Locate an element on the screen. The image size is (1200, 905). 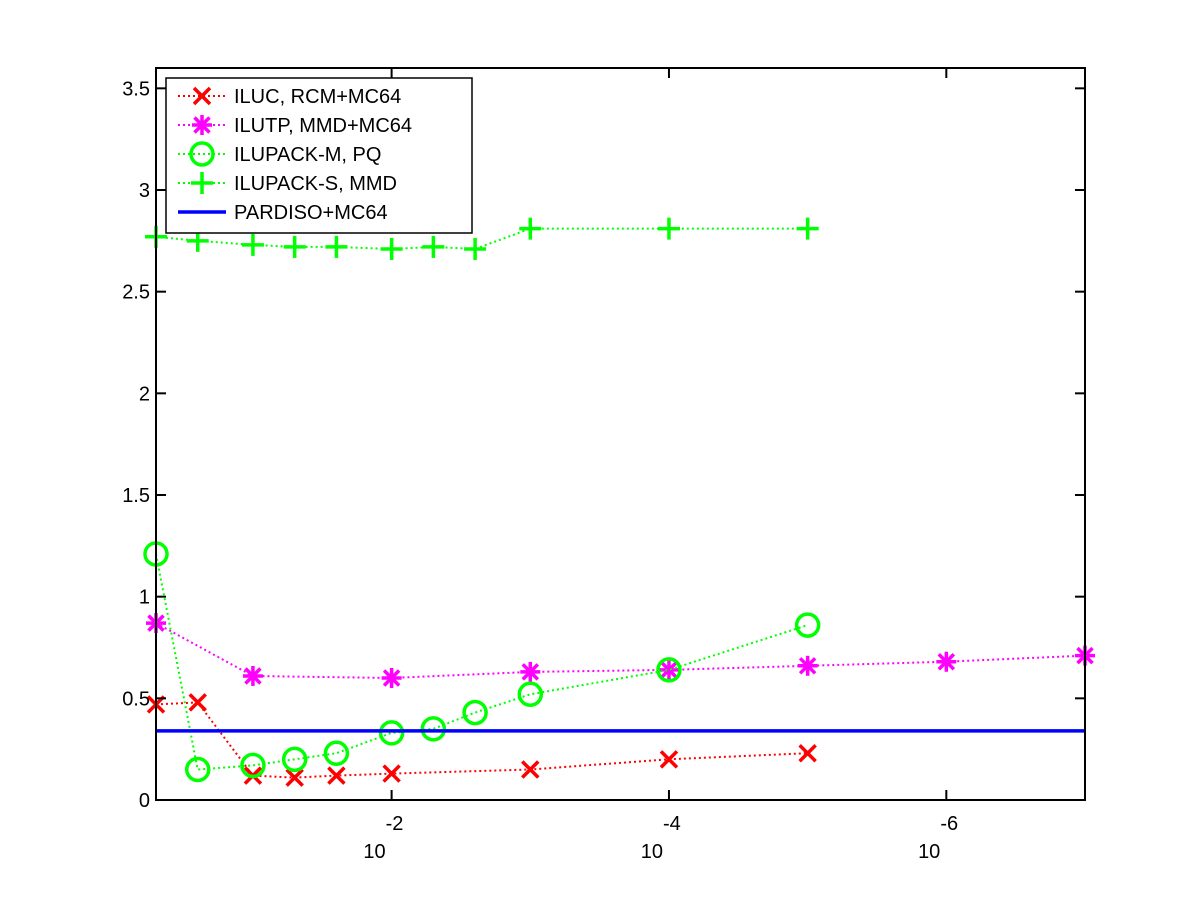
series-0-point-3-stroke-b is located at coordinates (294, 777).